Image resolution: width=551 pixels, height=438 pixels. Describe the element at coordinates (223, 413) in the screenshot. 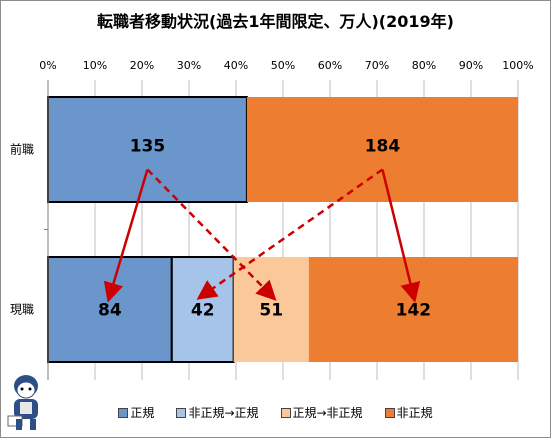

I see `legend-label: 非正規→正規` at that location.